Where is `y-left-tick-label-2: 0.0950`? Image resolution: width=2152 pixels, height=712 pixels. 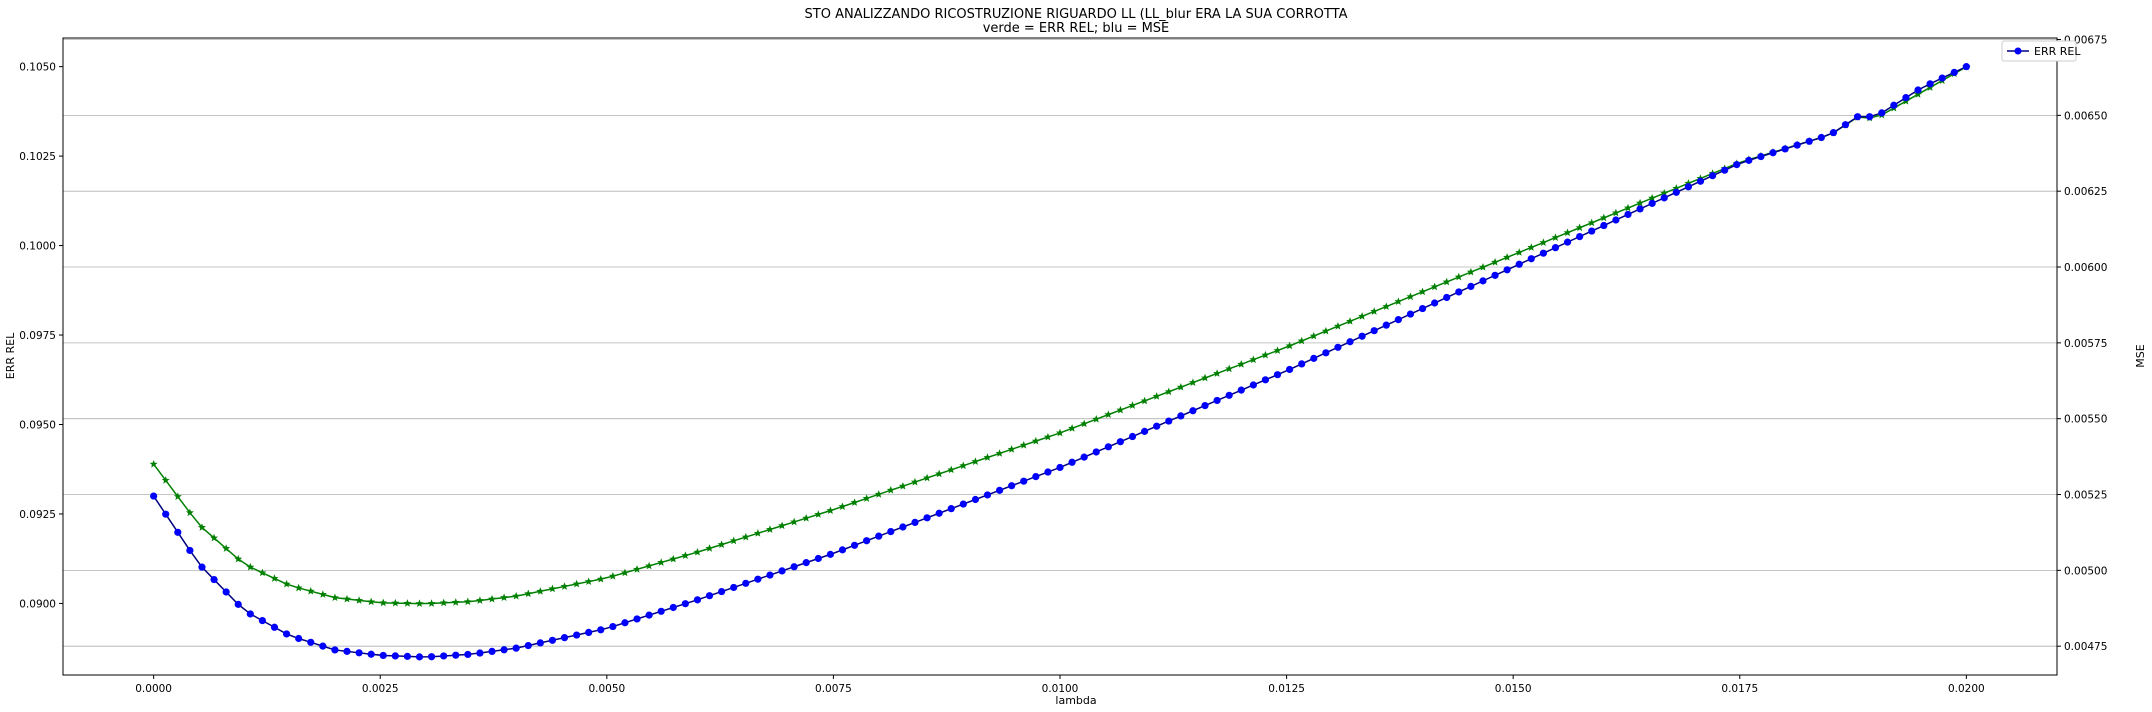
y-left-tick-label-2: 0.0950 is located at coordinates (37, 425).